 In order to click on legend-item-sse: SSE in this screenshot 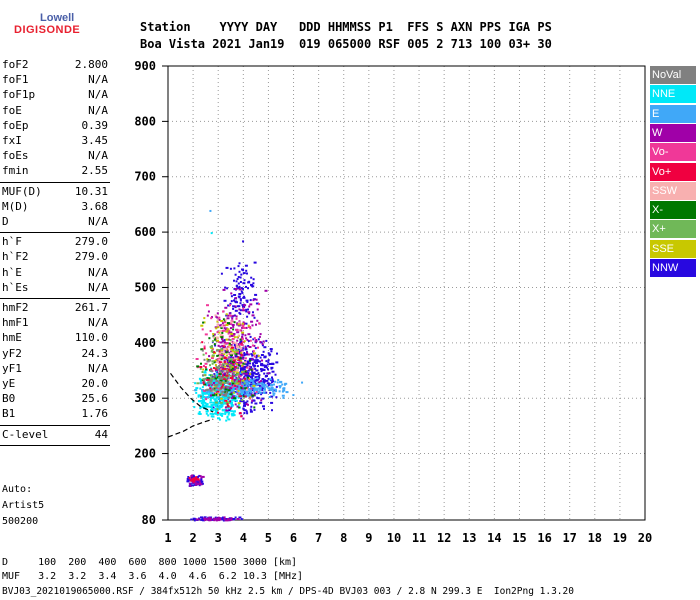, I will do `click(673, 248)`.